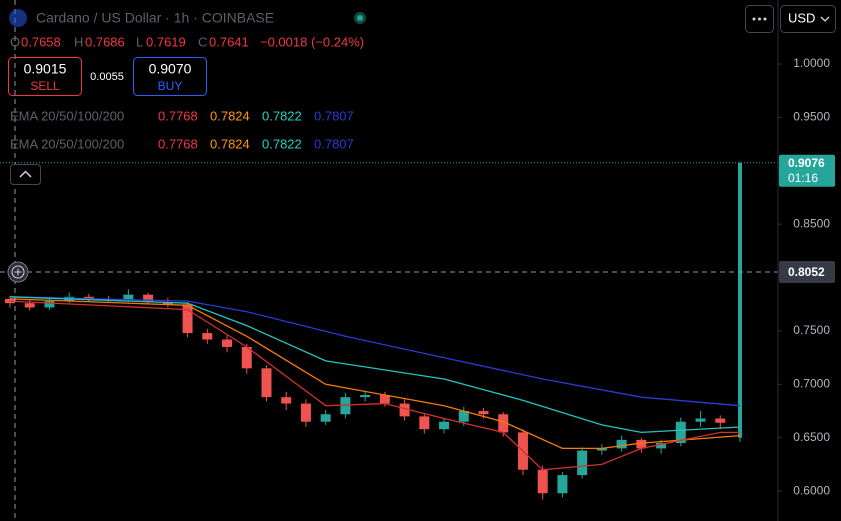 Image resolution: width=841 pixels, height=521 pixels. What do you see at coordinates (105, 41) in the screenshot?
I see `ohlc-high: 0.7686` at bounding box center [105, 41].